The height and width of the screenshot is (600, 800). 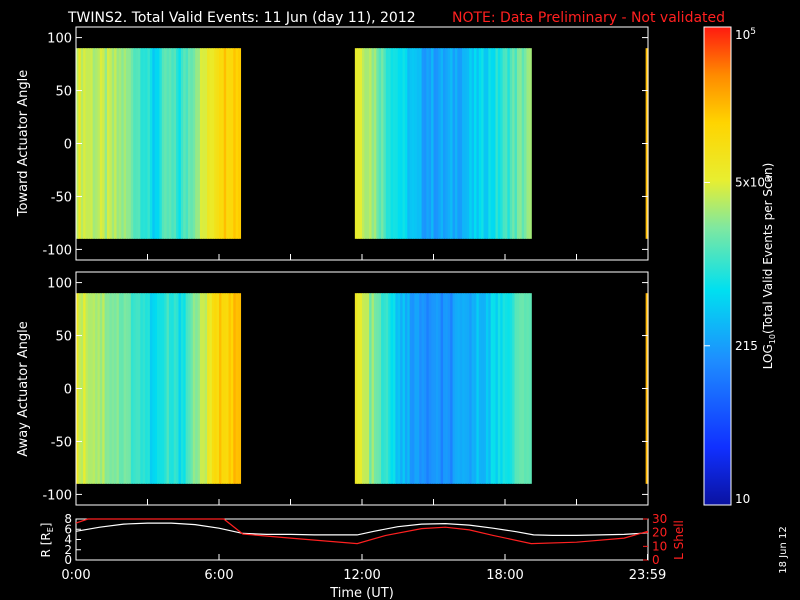 What do you see at coordinates (362, 529) in the screenshot?
I see `r-series-line` at bounding box center [362, 529].